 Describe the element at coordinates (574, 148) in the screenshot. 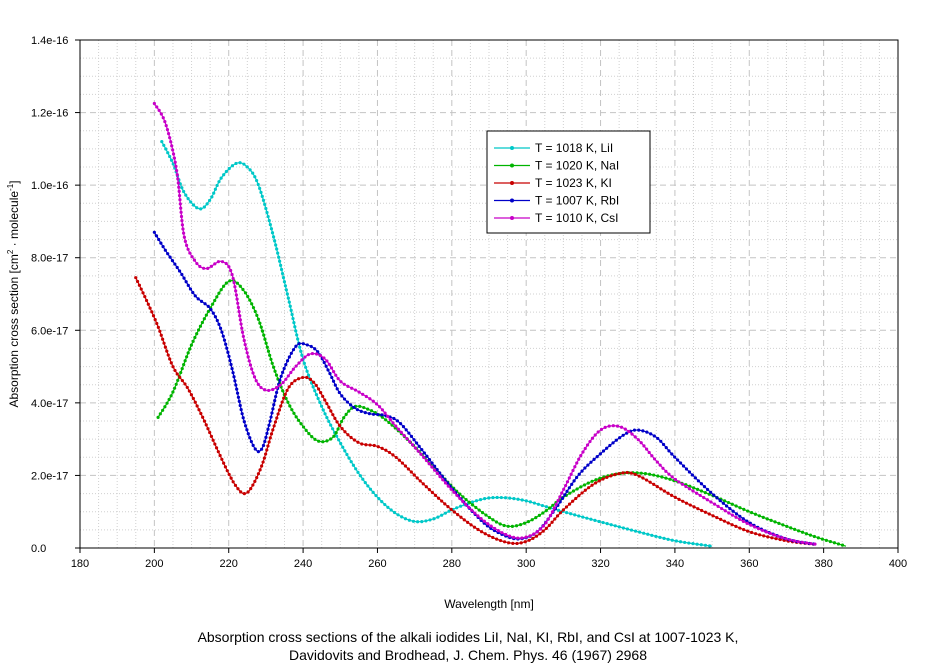

I see `legend-label: T = 1018 K, LiI` at that location.